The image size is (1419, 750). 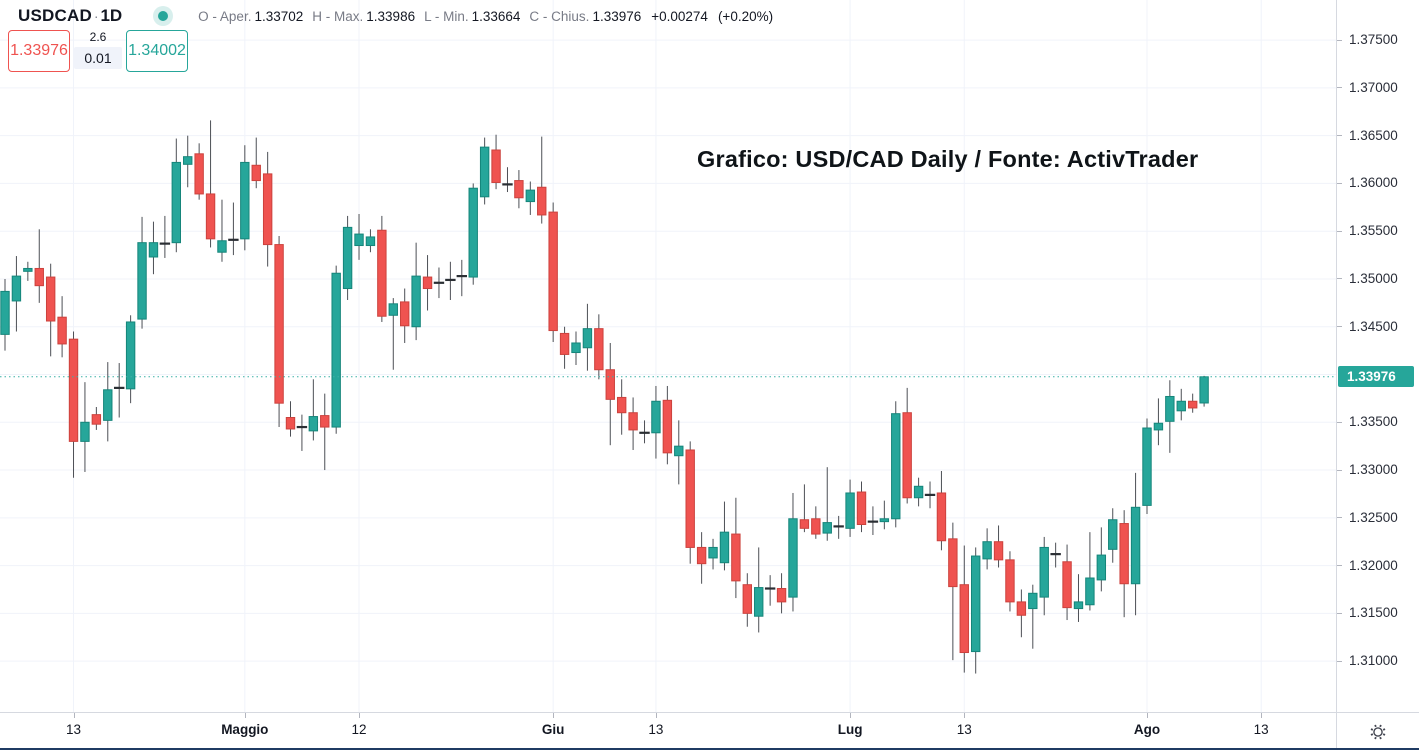 What do you see at coordinates (245, 729) in the screenshot?
I see `time-axis-month-label: Maggio` at bounding box center [245, 729].